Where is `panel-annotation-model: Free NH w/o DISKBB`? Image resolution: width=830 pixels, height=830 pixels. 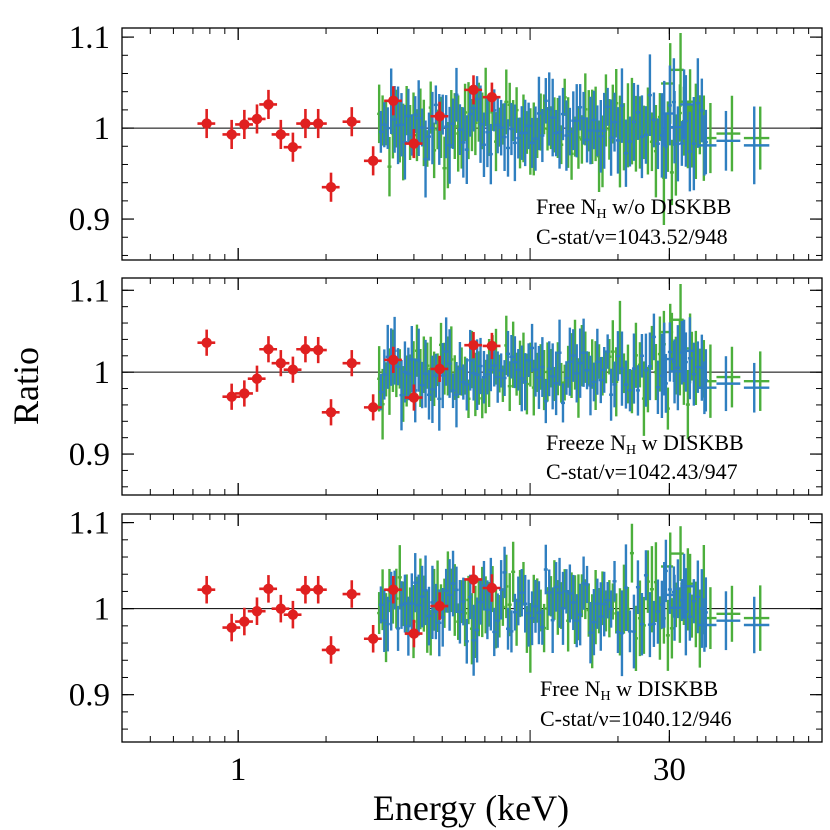 panel-annotation-model: Free NH w/o DISKBB is located at coordinates (633, 208).